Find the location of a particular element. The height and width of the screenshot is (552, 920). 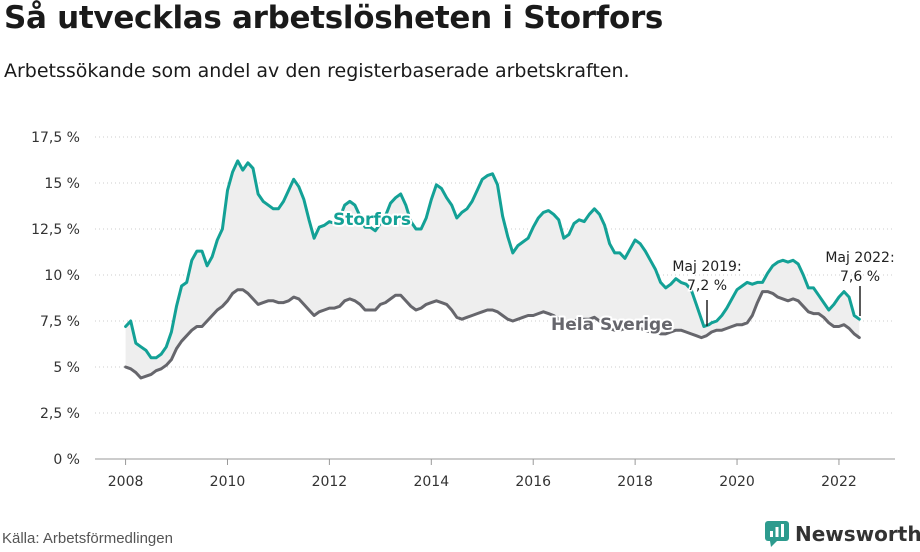

annotation-label: Maj 2019: is located at coordinates (706, 267).